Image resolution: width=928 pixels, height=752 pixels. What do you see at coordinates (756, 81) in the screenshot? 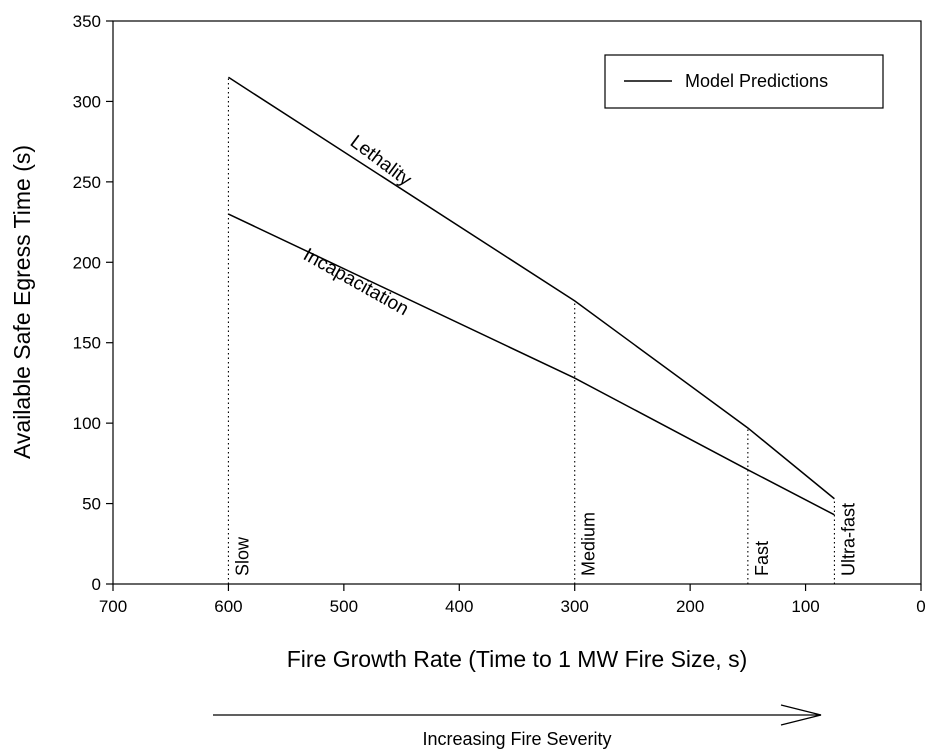
I see `legend-entry-model-predictions: Model Predictions` at bounding box center [756, 81].